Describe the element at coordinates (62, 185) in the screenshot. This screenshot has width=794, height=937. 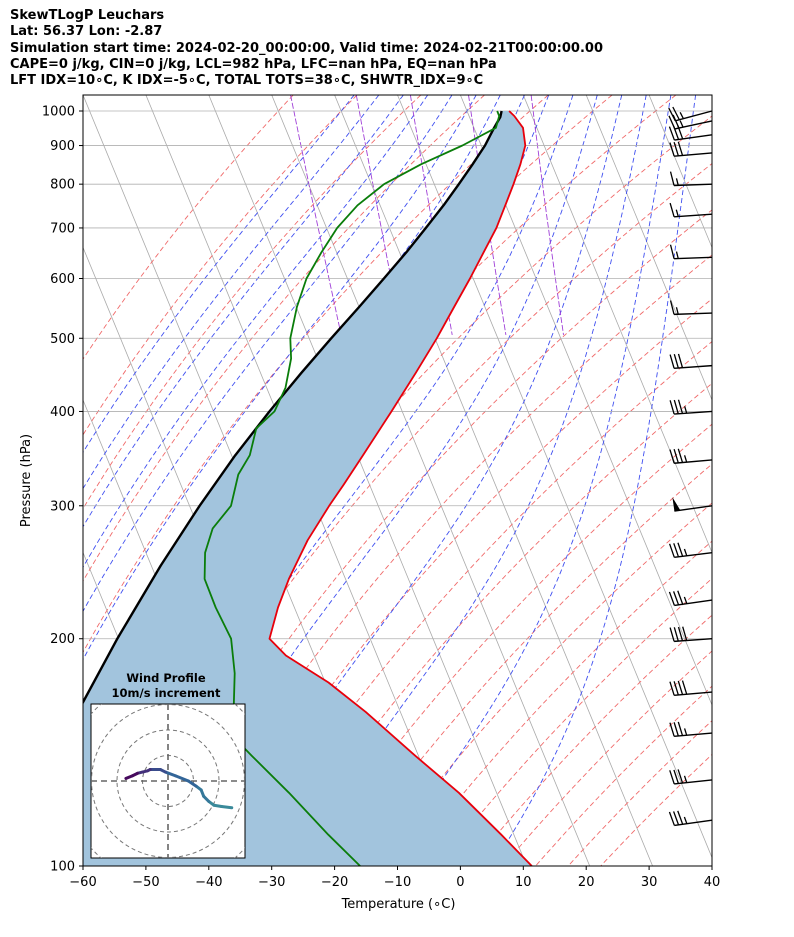
I see `y-tick-label: 800` at that location.